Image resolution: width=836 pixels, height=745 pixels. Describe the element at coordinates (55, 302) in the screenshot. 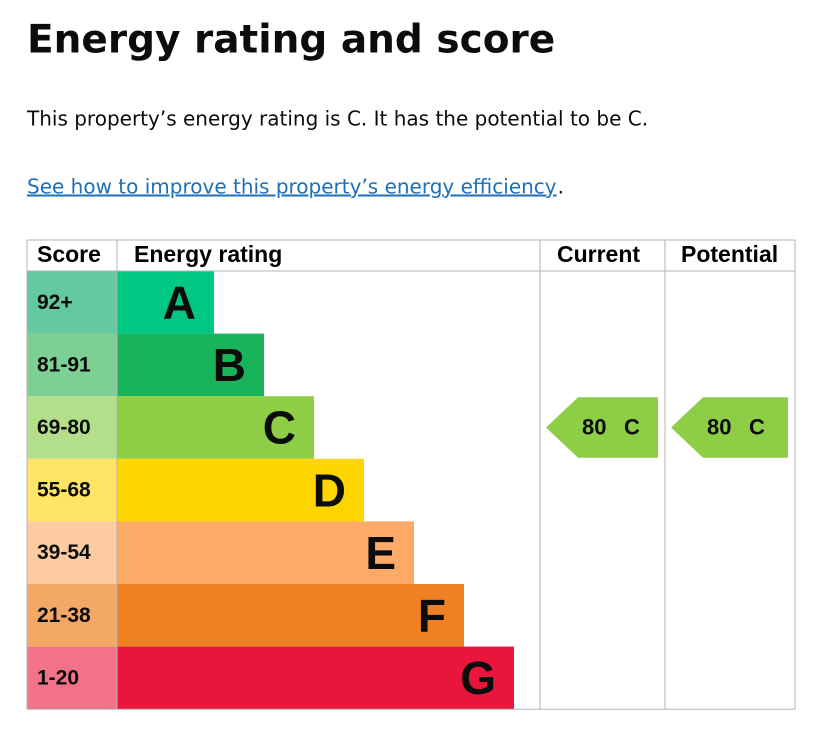

I see `score-range: 92+` at that location.